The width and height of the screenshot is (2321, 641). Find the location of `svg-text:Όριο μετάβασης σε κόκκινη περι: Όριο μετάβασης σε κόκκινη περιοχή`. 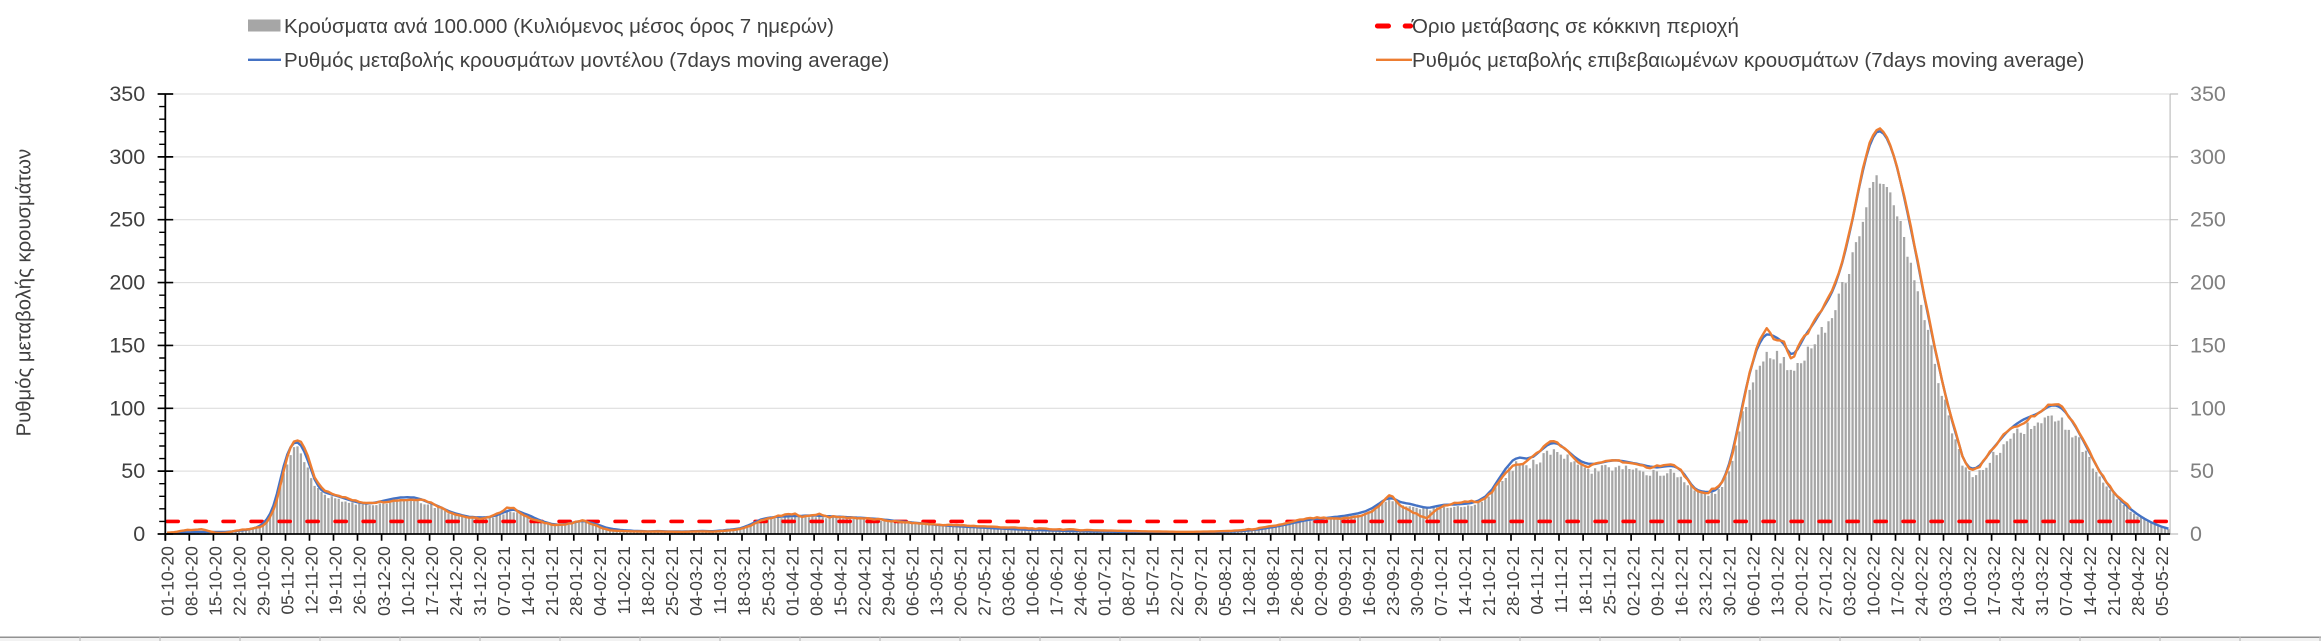

svg-text:Όριο μετάβασης σε κόκκινη περι: Όριο μετάβασης σε κόκκινη περιοχή is located at coordinates (1575, 26).